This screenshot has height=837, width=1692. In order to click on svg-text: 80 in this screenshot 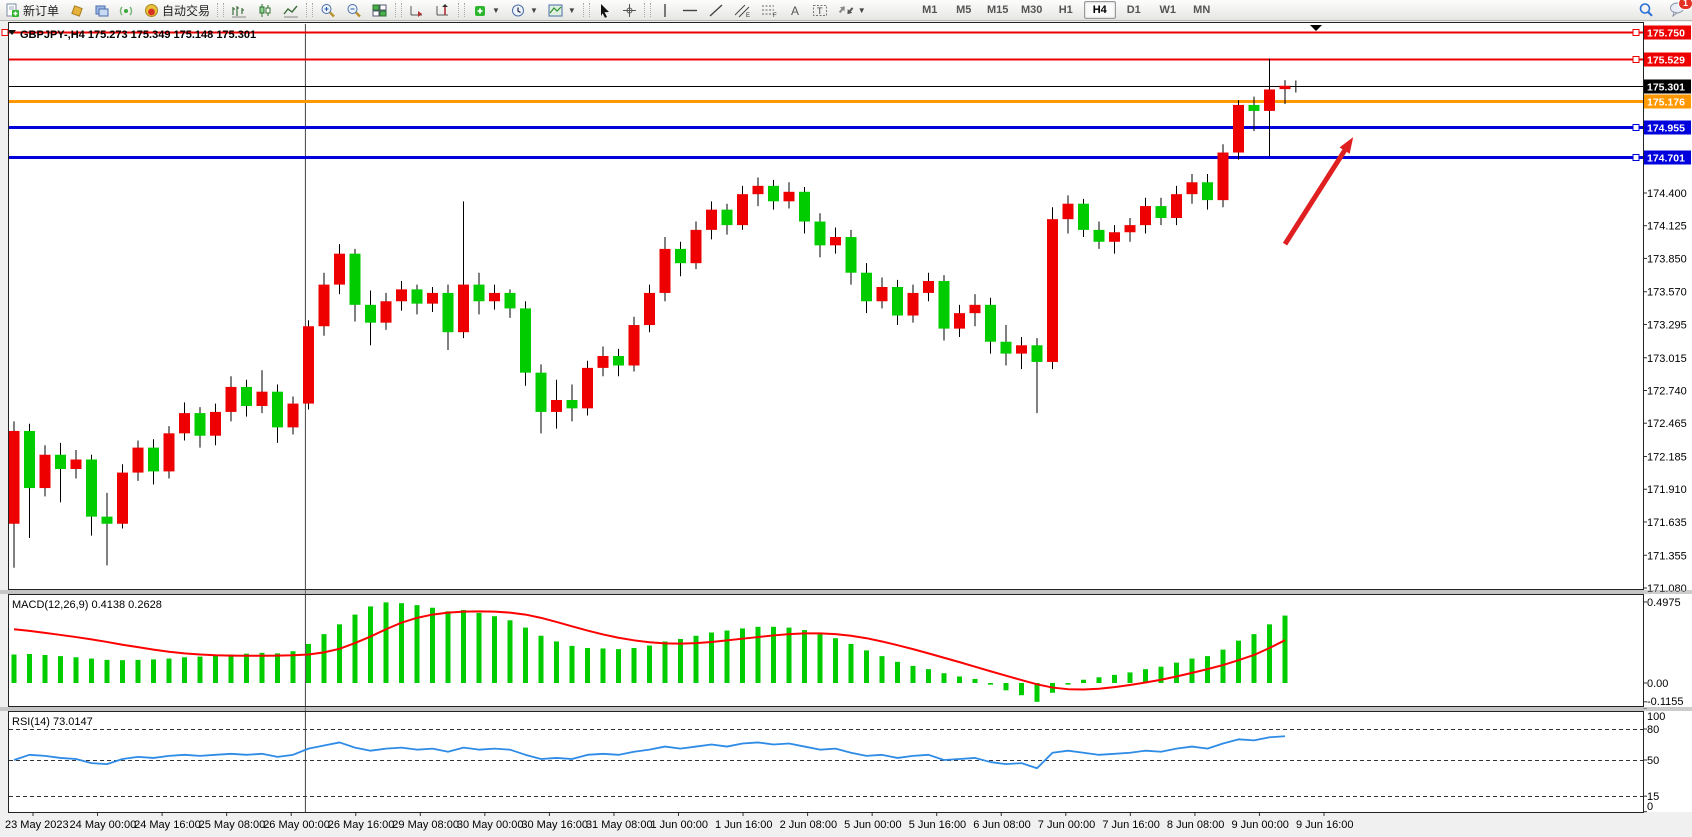, I will do `click(1653, 730)`.